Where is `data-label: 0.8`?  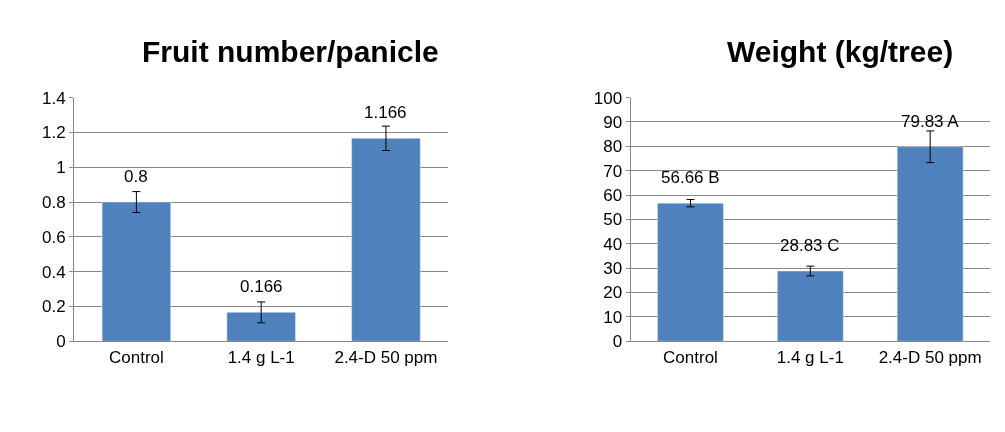
data-label: 0.8 is located at coordinates (136, 176).